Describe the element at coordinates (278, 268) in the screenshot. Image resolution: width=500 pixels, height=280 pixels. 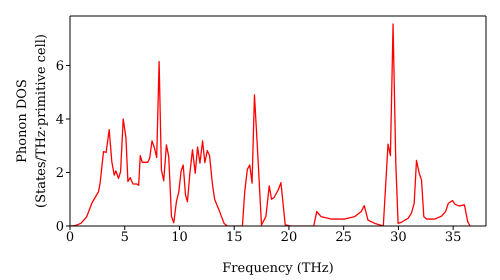
I see `x-axis-title: Frequency (THz)` at that location.